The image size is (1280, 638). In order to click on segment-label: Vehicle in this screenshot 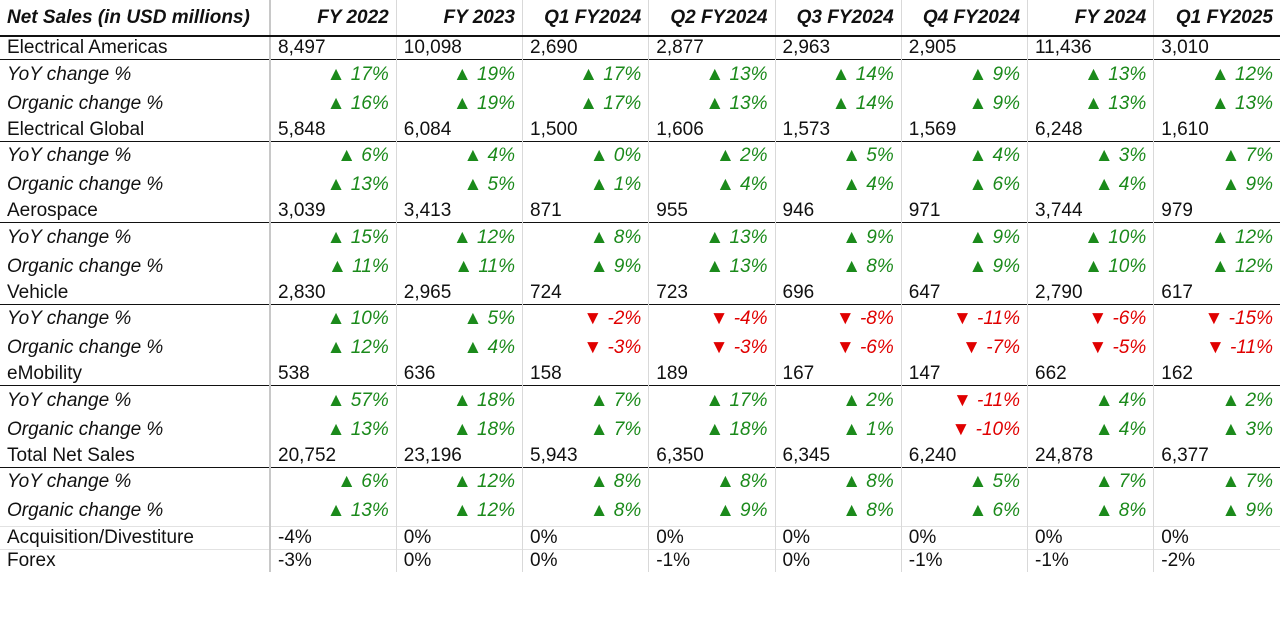, I will do `click(135, 292)`.